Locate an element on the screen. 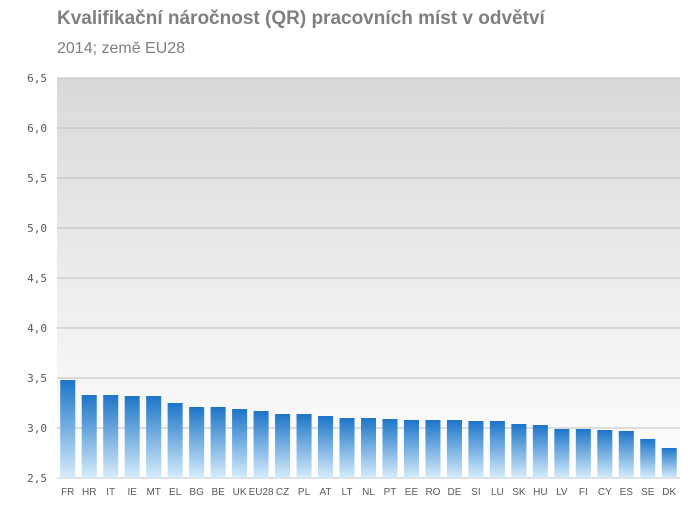 The image size is (696, 519). x-tick-label-uk: UK is located at coordinates (240, 492).